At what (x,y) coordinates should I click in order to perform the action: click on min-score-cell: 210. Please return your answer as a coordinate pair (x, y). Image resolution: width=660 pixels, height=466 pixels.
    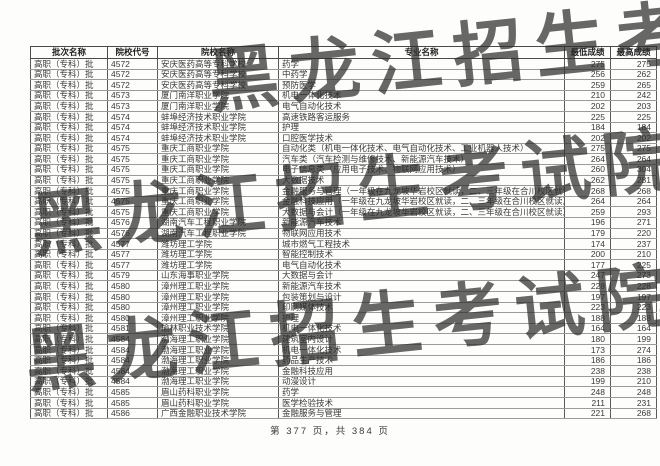
    Looking at the image, I should click on (587, 95).